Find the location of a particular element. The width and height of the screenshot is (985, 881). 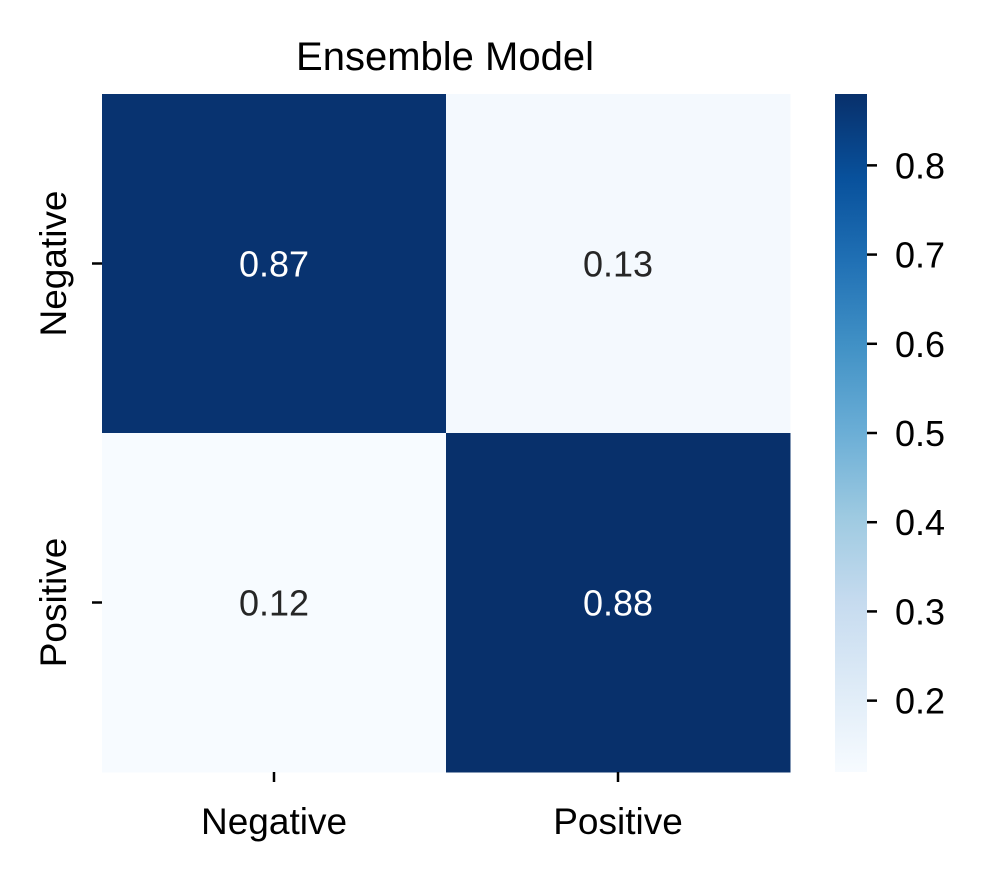

colorbar-tick-label: 0.3 is located at coordinates (920, 611).